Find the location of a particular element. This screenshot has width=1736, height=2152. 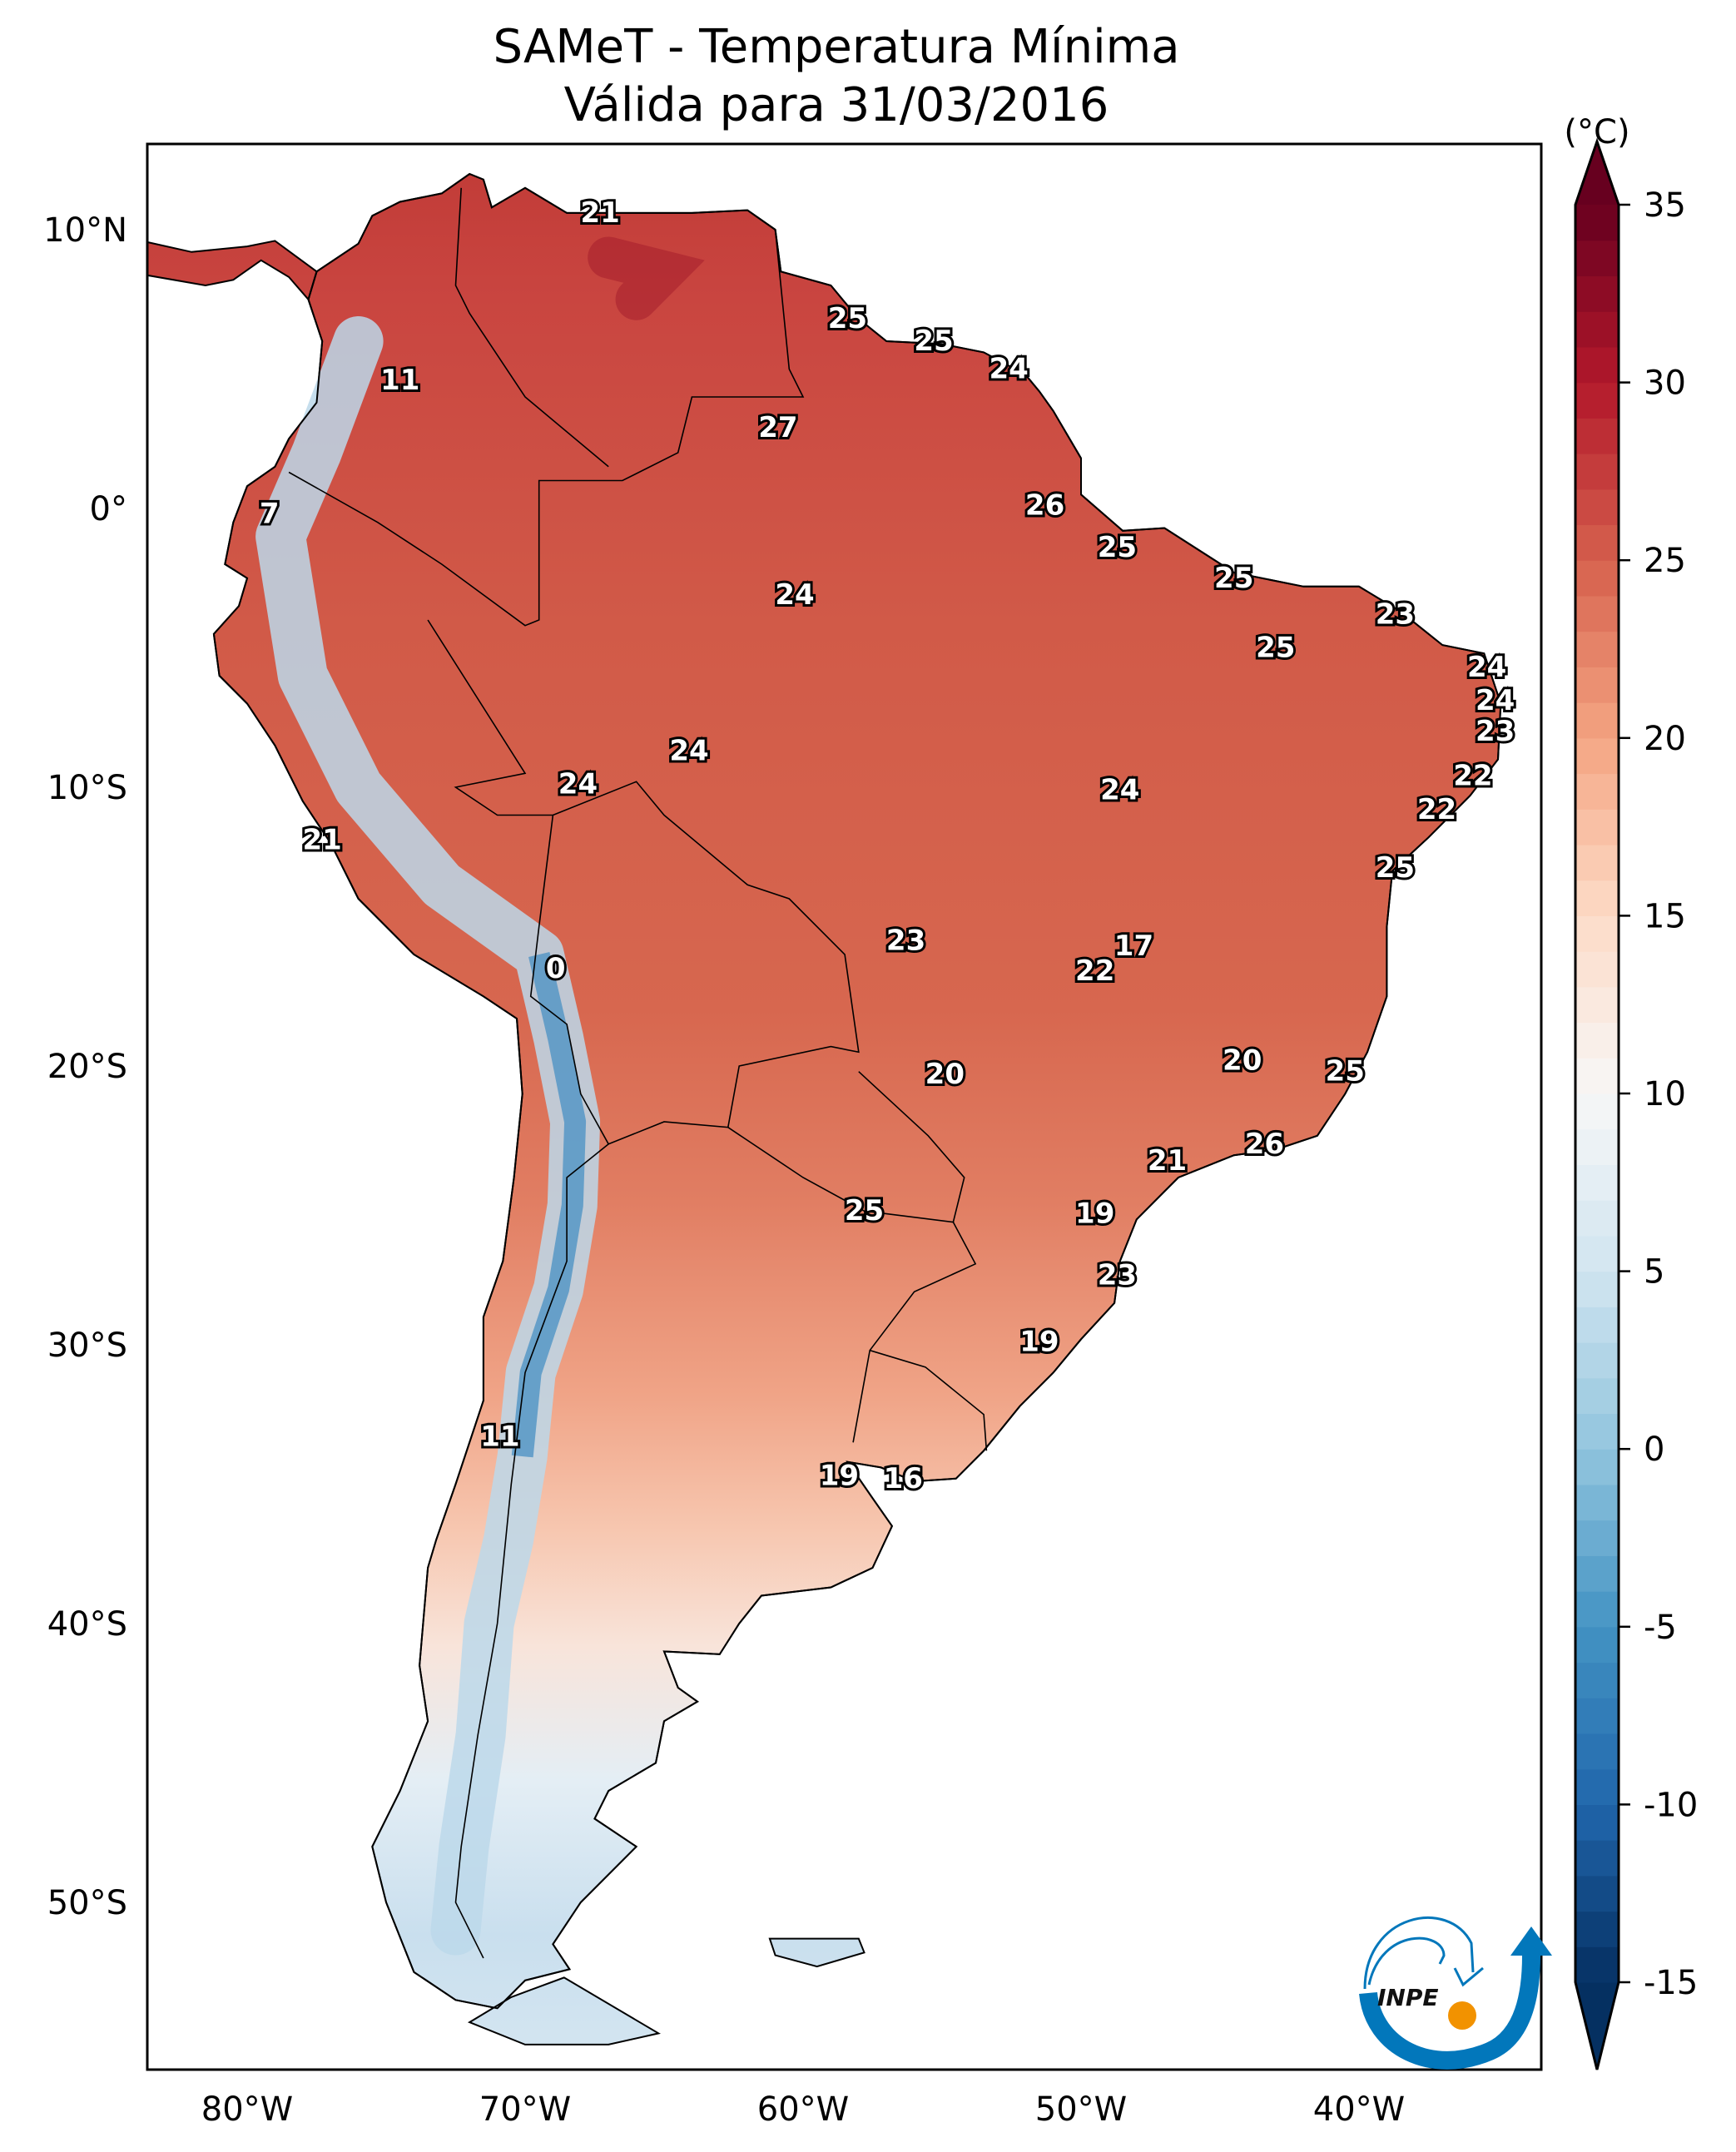

latitude-tick-label: 20°S is located at coordinates (87, 1067).